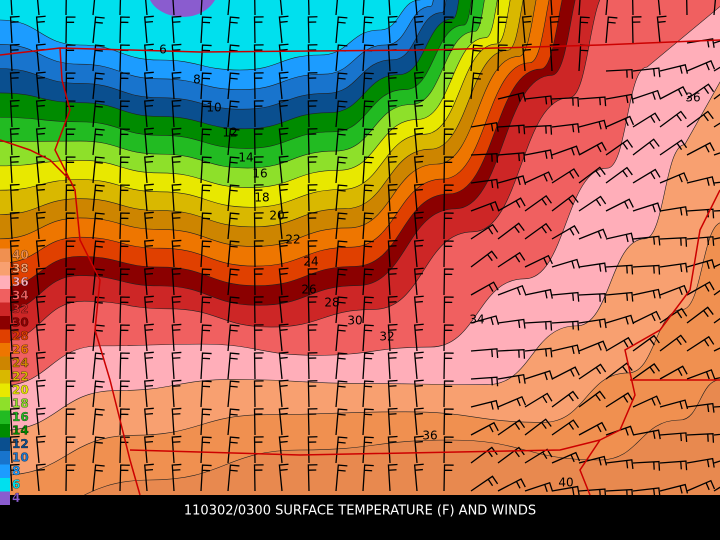 The height and width of the screenshot is (540, 720). What do you see at coordinates (386, 337) in the screenshot?
I see `contour-label: 32` at bounding box center [386, 337].